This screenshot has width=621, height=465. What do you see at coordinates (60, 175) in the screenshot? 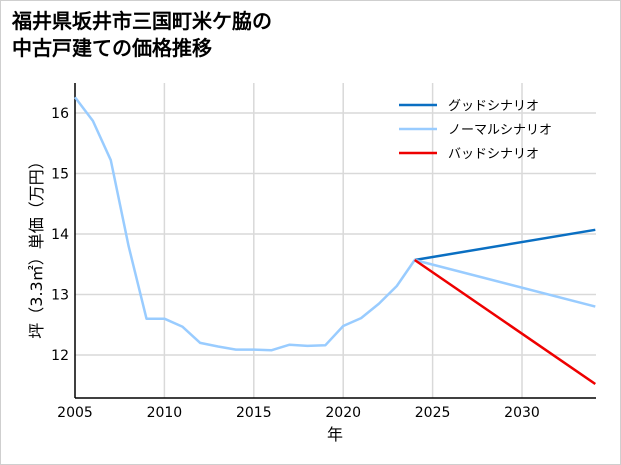
I see `y-tick-label: 15` at bounding box center [60, 175].